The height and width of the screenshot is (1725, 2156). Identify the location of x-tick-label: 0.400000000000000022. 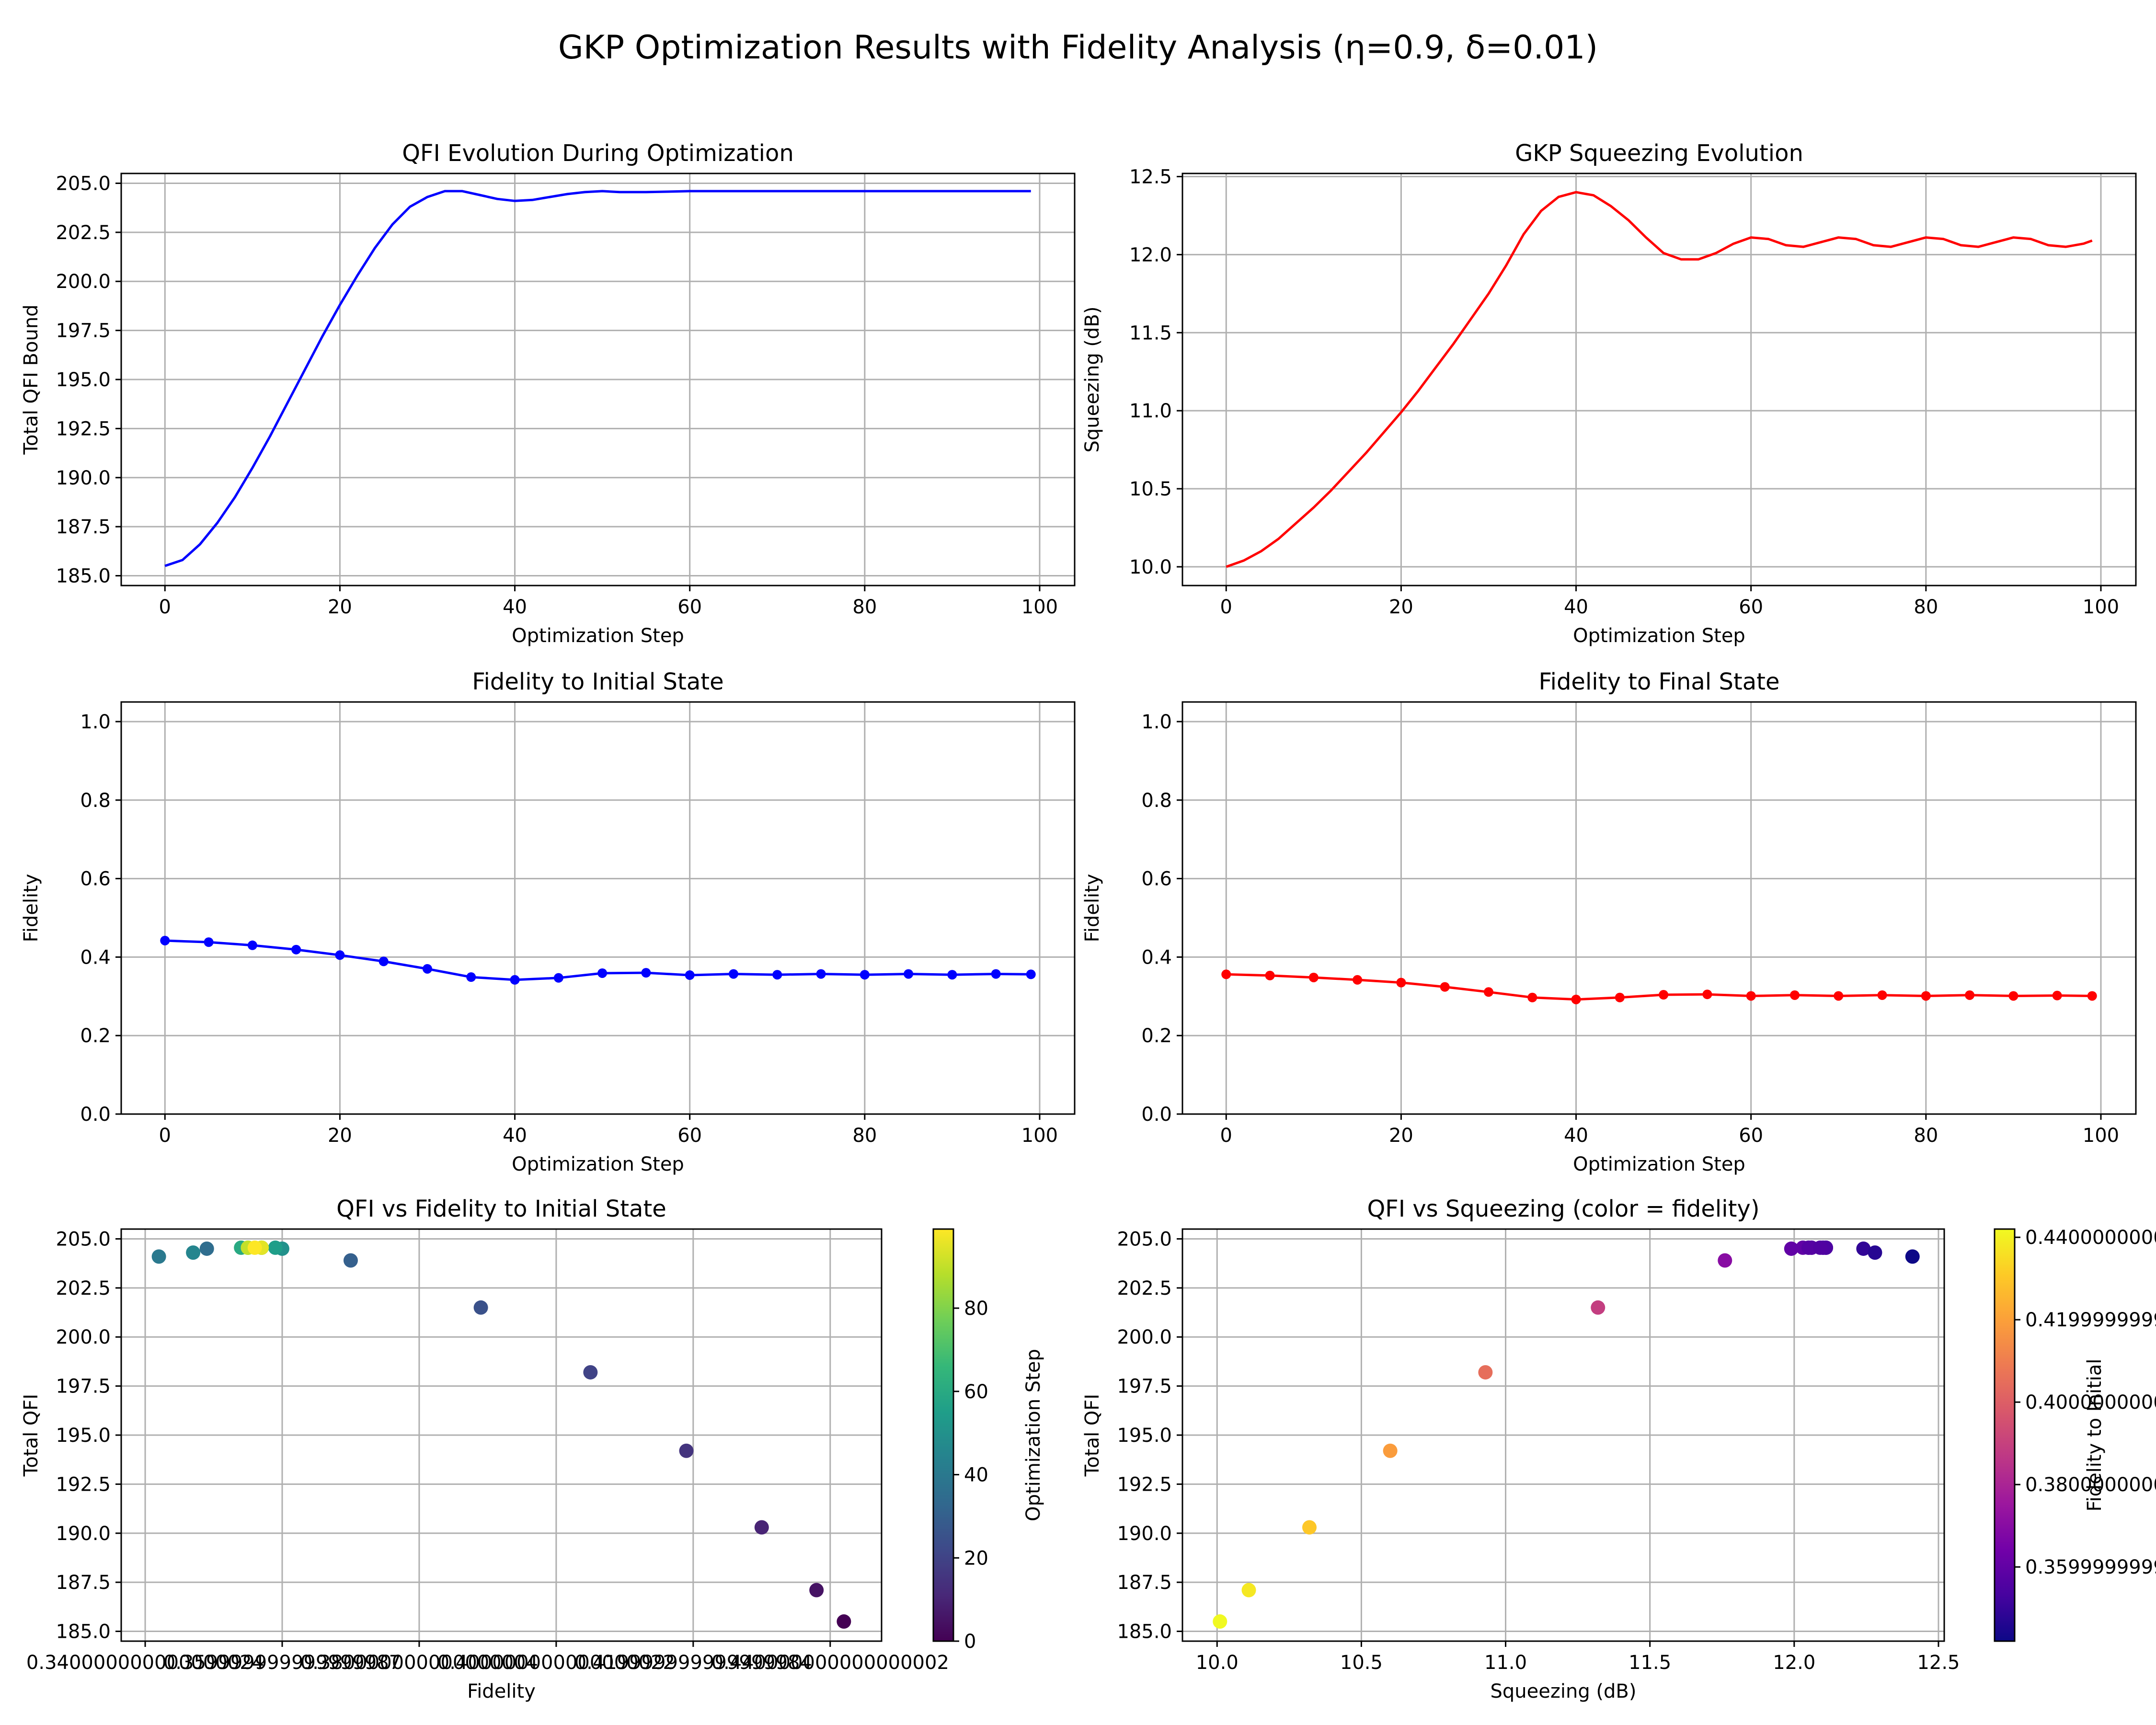
(556, 1663).